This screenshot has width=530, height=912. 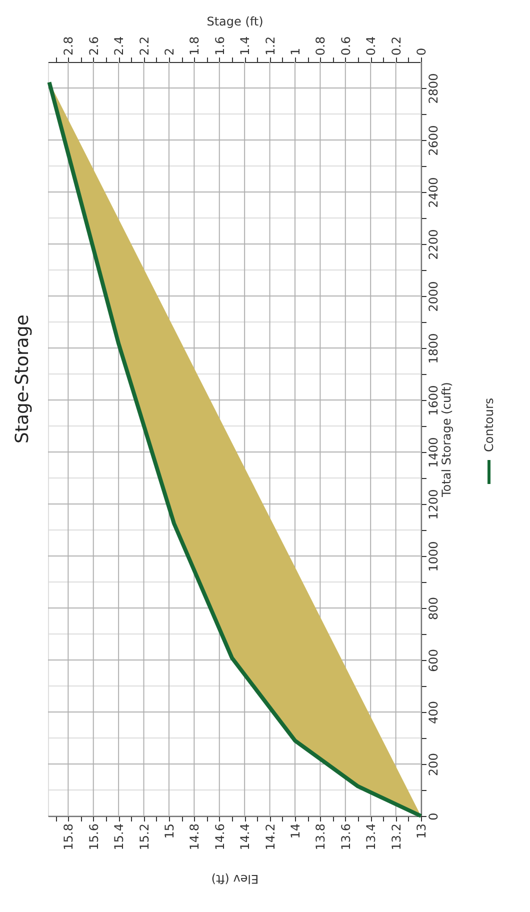 I want to click on y-tick-label: 2400, so click(x=433, y=192).